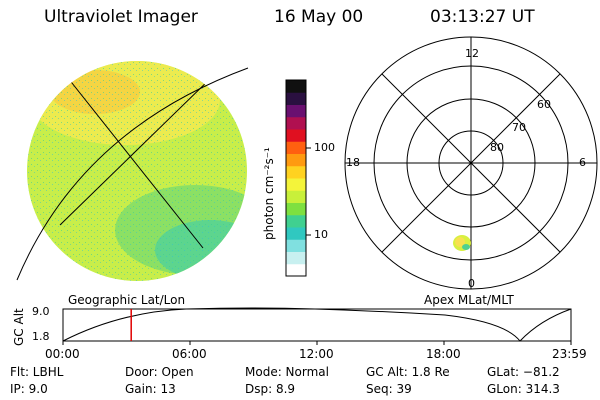  Describe the element at coordinates (321, 234) in the screenshot. I see `colorbar-tick-label-10: 10` at that location.